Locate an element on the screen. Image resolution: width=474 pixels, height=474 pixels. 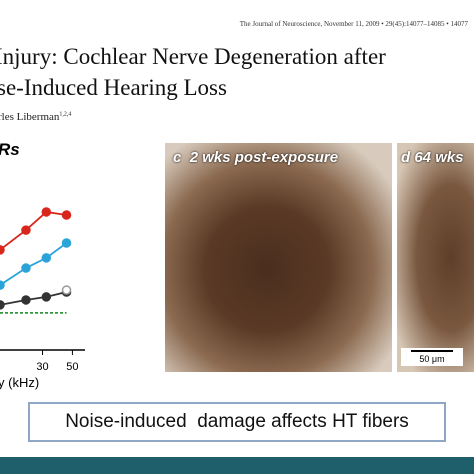
x-tick-label: 50 is located at coordinates (72, 367).